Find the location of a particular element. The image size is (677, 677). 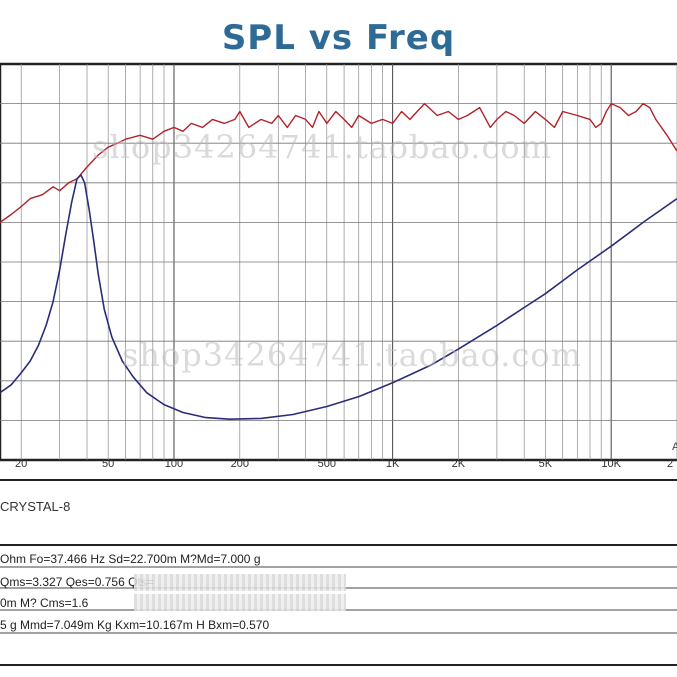

x-tick-label-2: 100 is located at coordinates (174, 464).